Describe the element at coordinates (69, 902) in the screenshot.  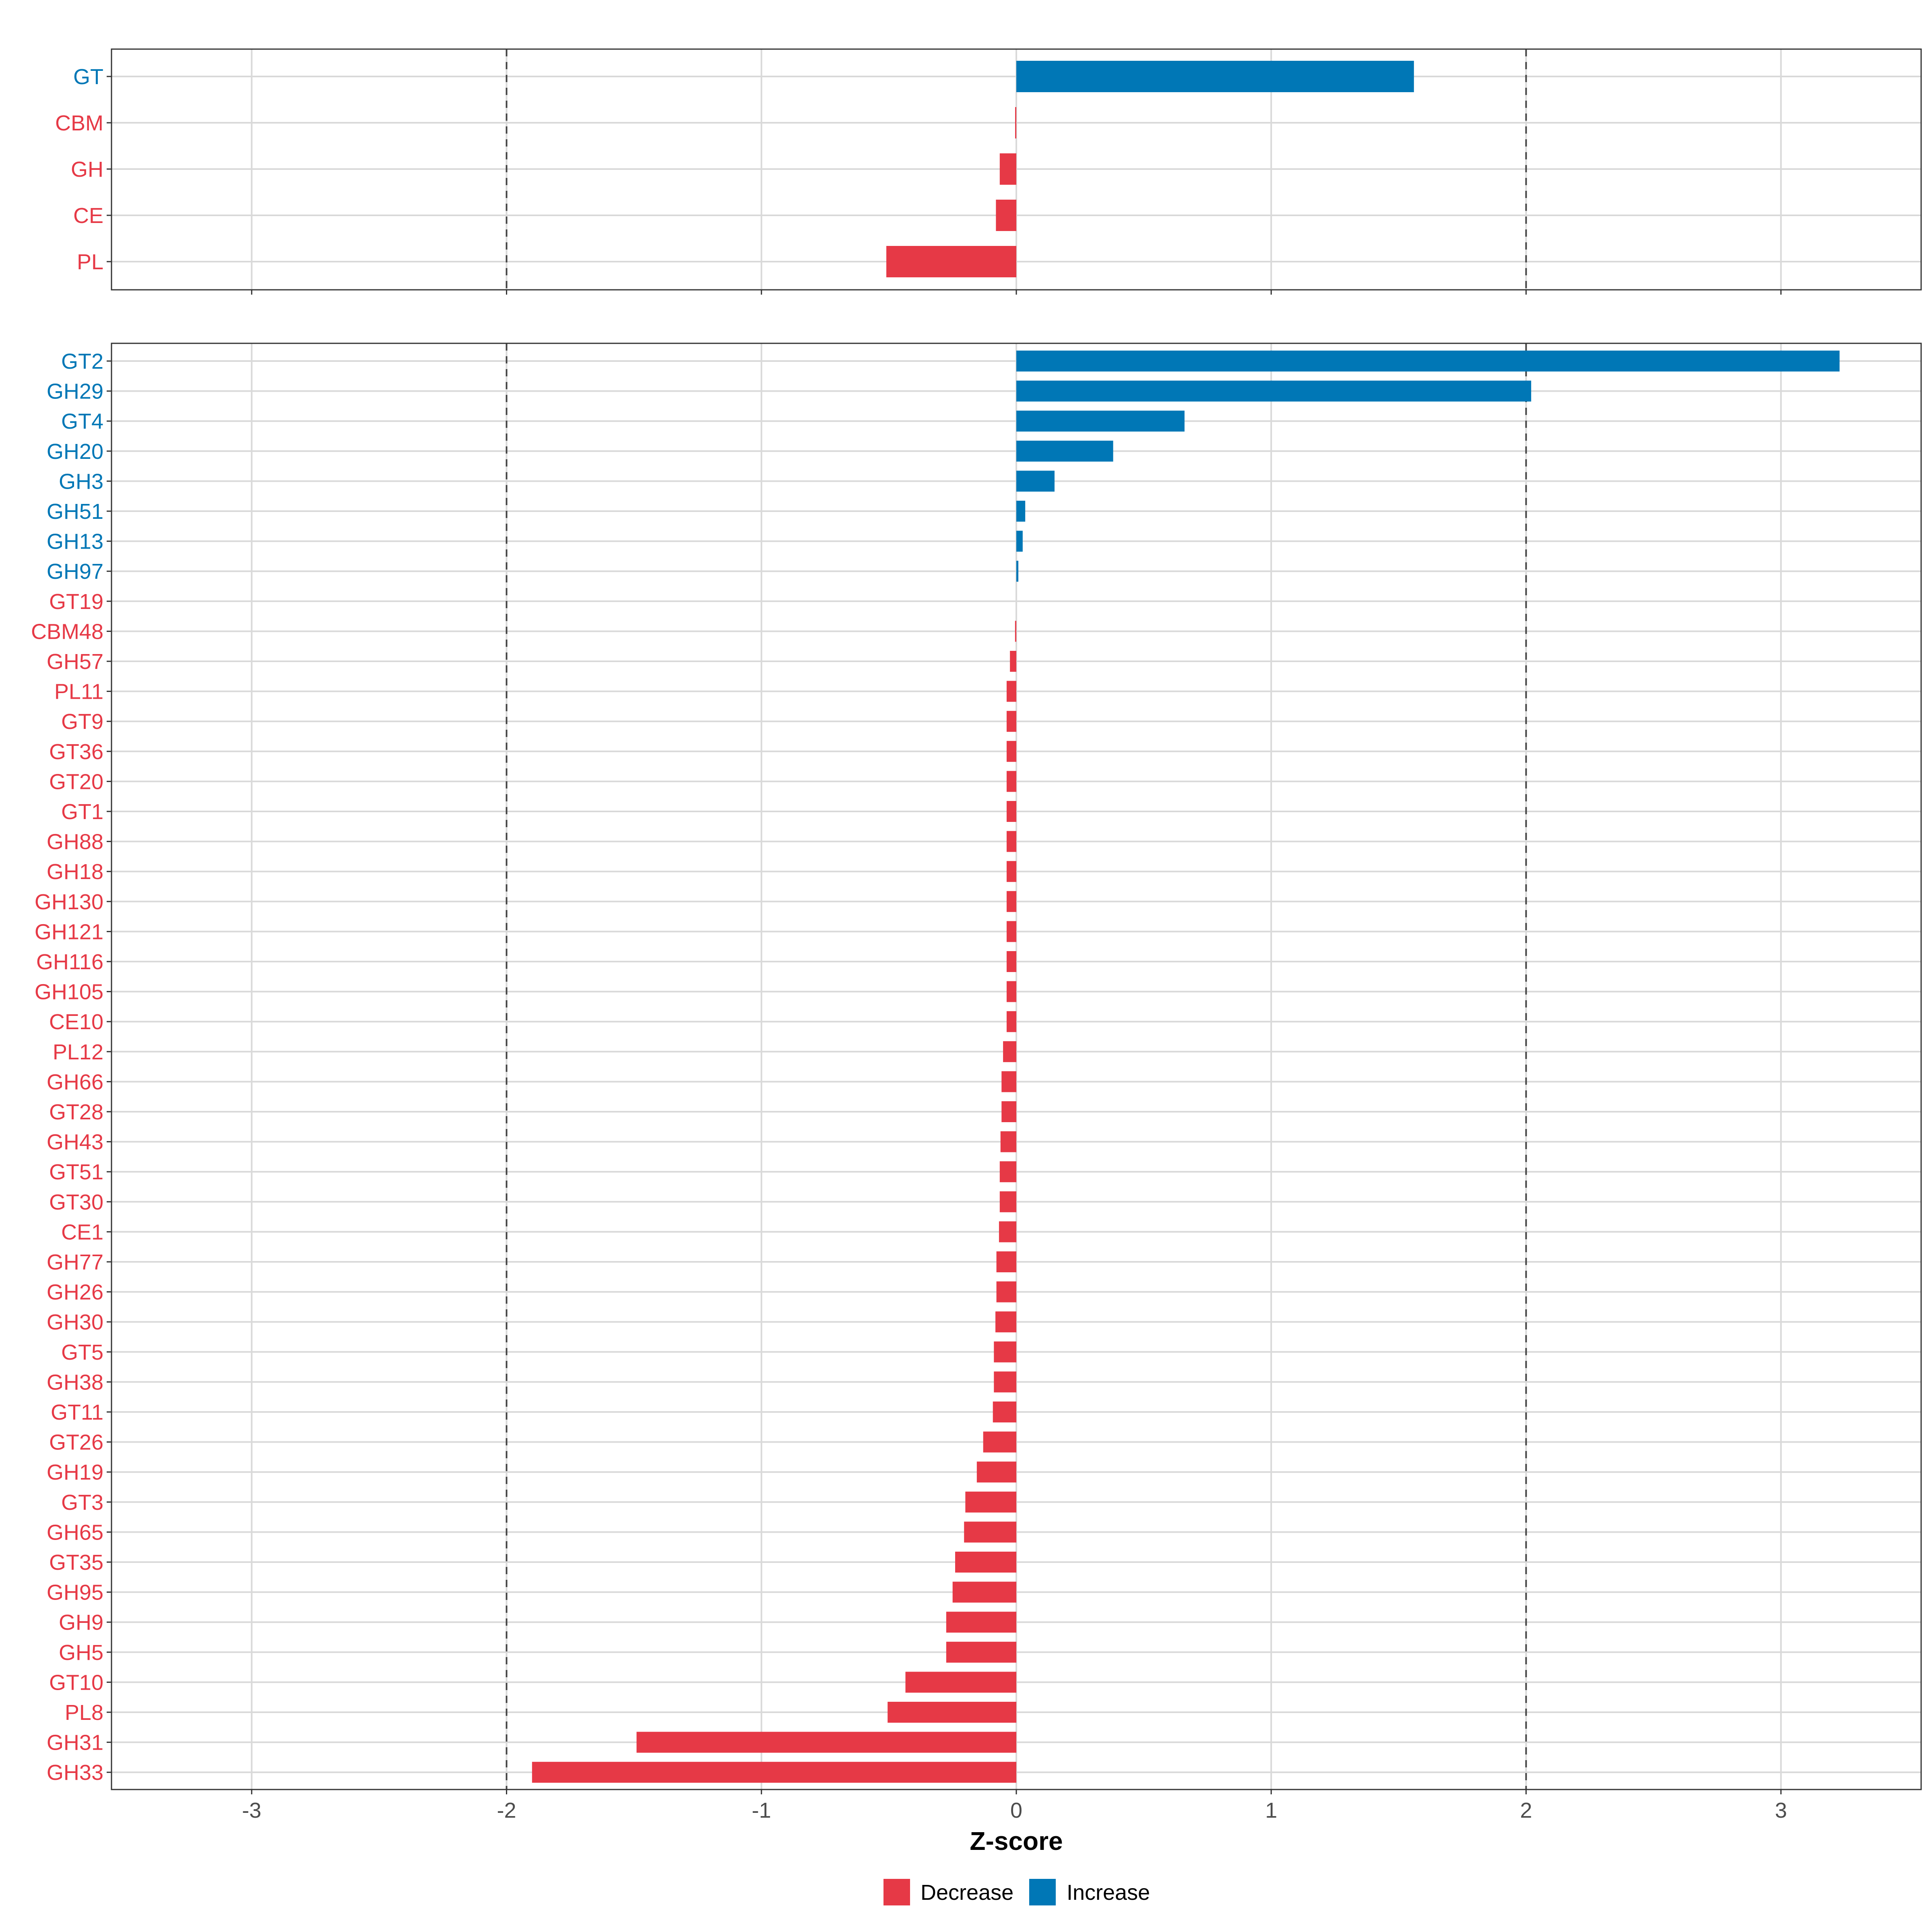
I see `category-label: GH130` at that location.